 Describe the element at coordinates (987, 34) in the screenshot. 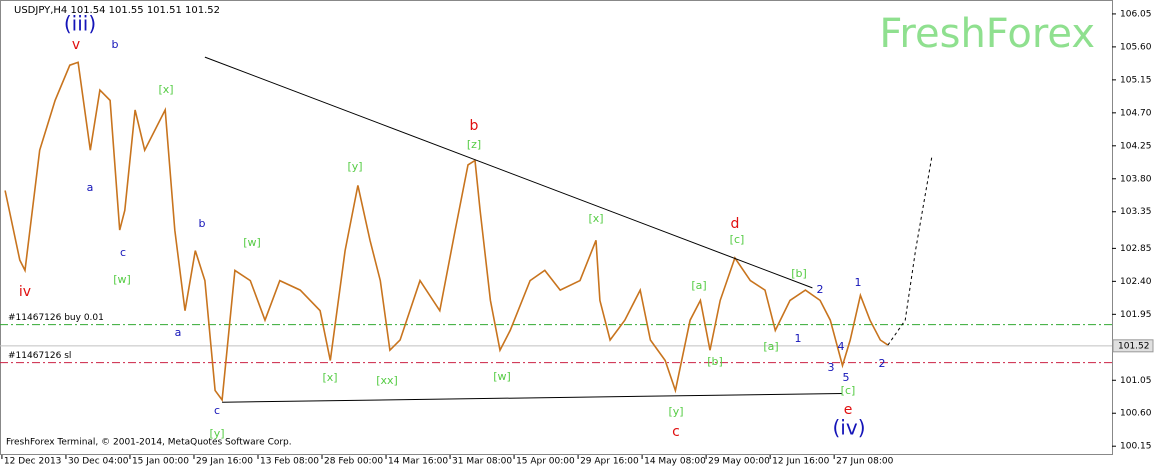

I see `watermark: FreshForex` at that location.